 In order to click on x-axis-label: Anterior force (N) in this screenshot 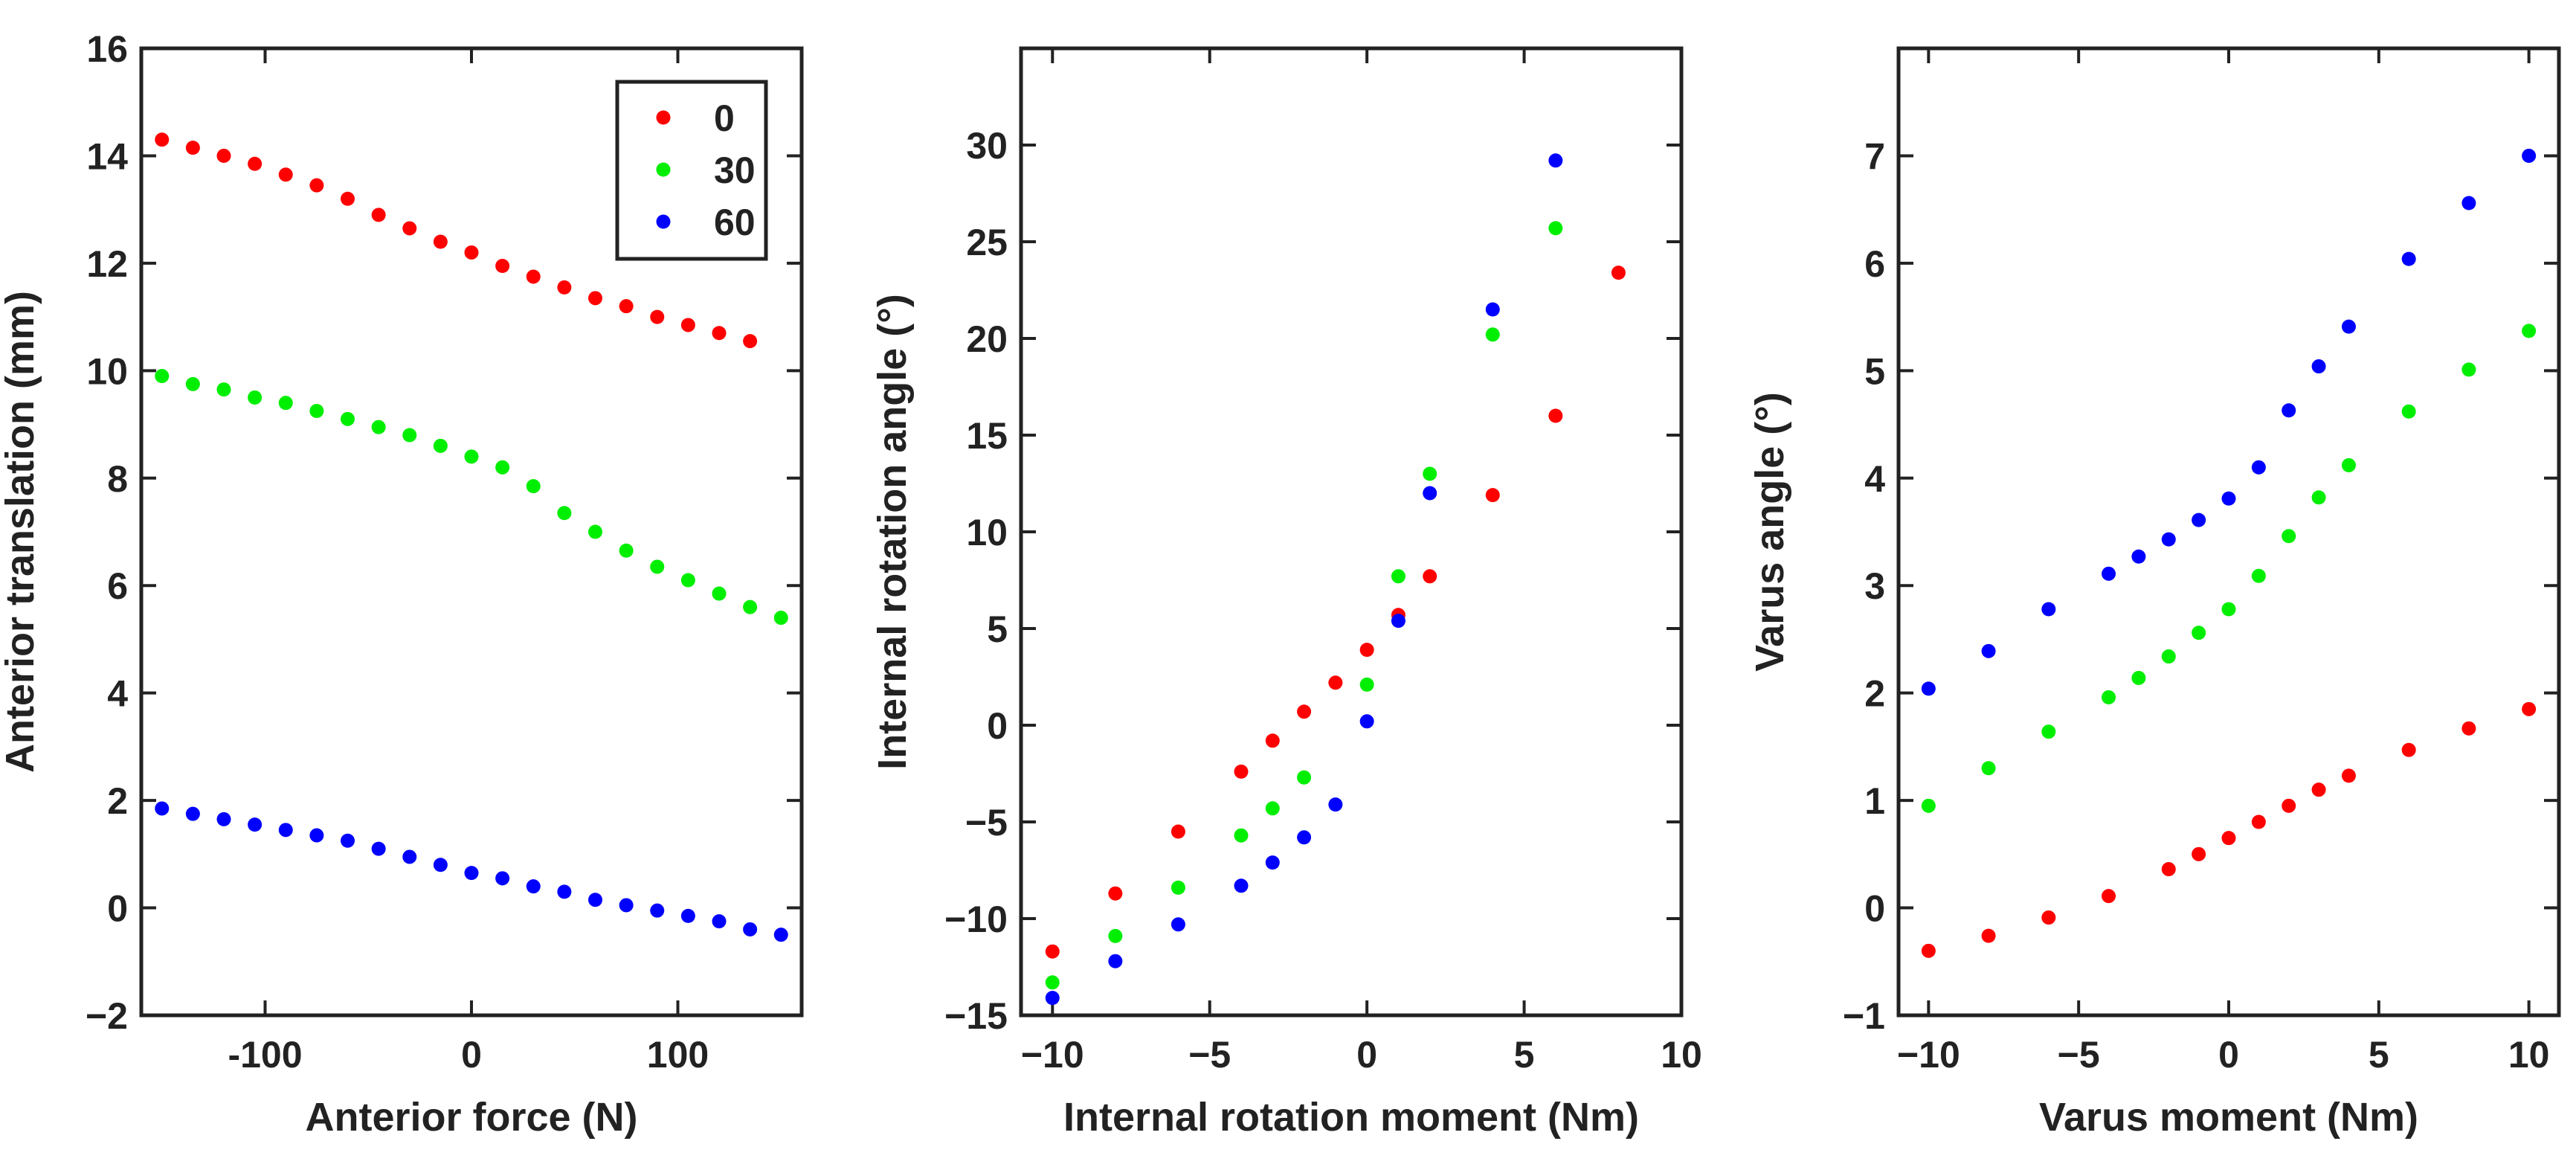, I will do `click(471, 1118)`.